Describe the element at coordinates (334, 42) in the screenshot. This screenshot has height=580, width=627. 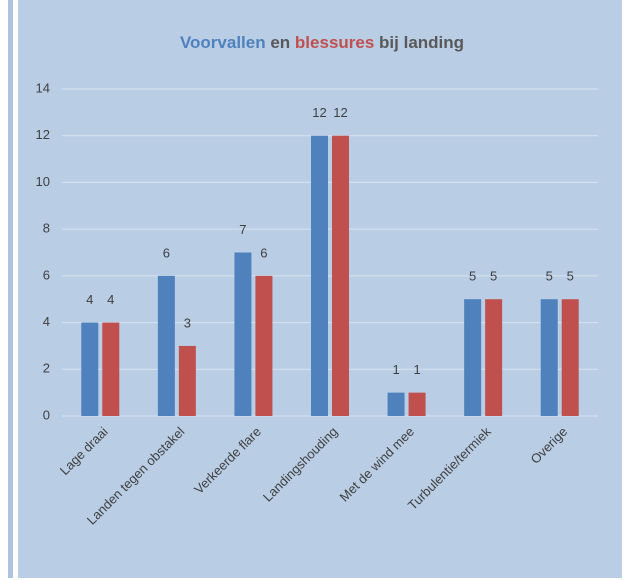
I see `title-part: blessures` at that location.